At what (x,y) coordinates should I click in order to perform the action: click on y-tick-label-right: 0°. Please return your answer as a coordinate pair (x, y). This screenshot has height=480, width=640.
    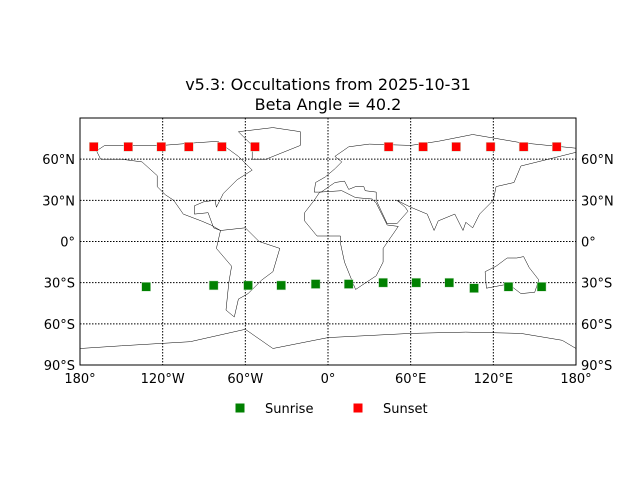
    Looking at the image, I should click on (588, 243).